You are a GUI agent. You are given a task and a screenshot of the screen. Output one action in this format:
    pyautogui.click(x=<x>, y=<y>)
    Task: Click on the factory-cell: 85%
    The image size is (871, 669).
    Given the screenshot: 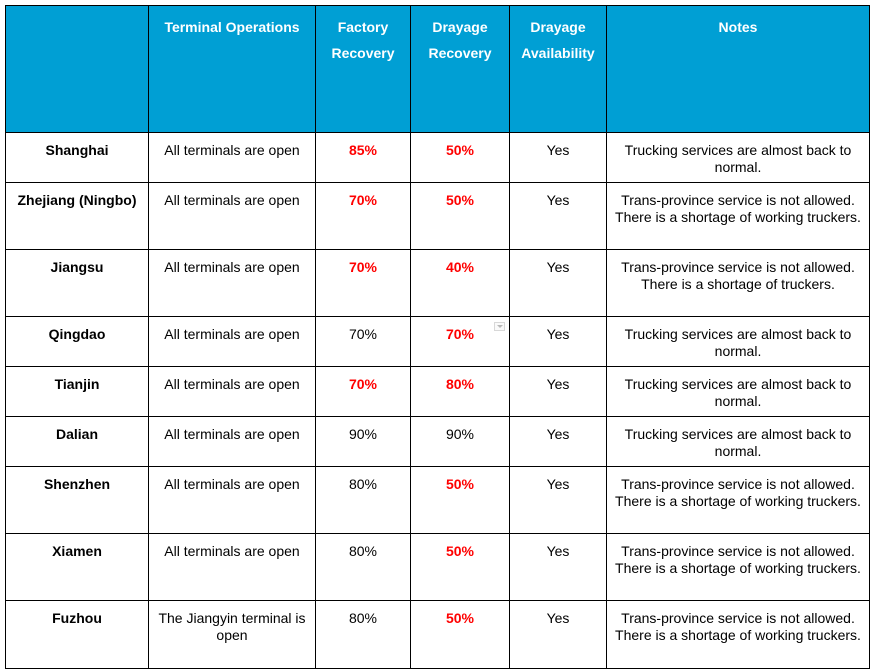 What is the action you would take?
    pyautogui.click(x=363, y=157)
    